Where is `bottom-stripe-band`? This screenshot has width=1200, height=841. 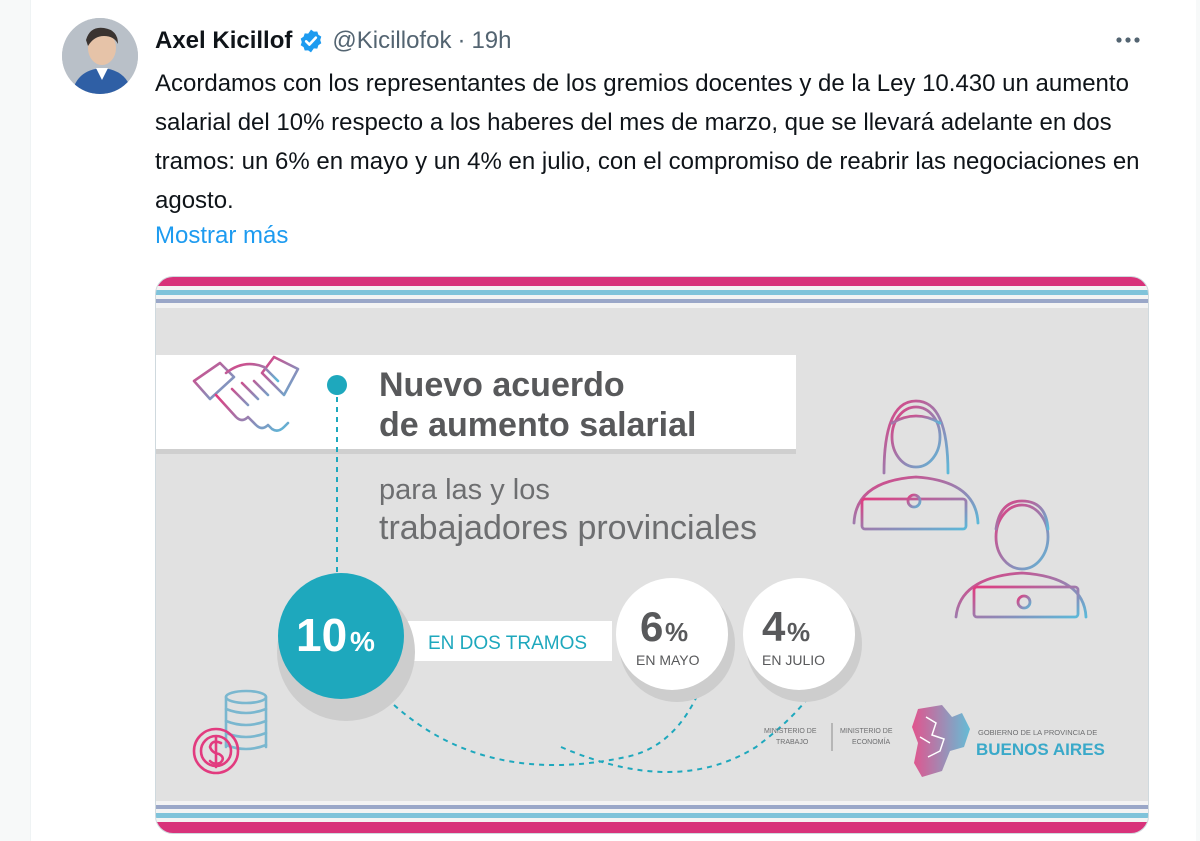 bottom-stripe-band is located at coordinates (652, 817).